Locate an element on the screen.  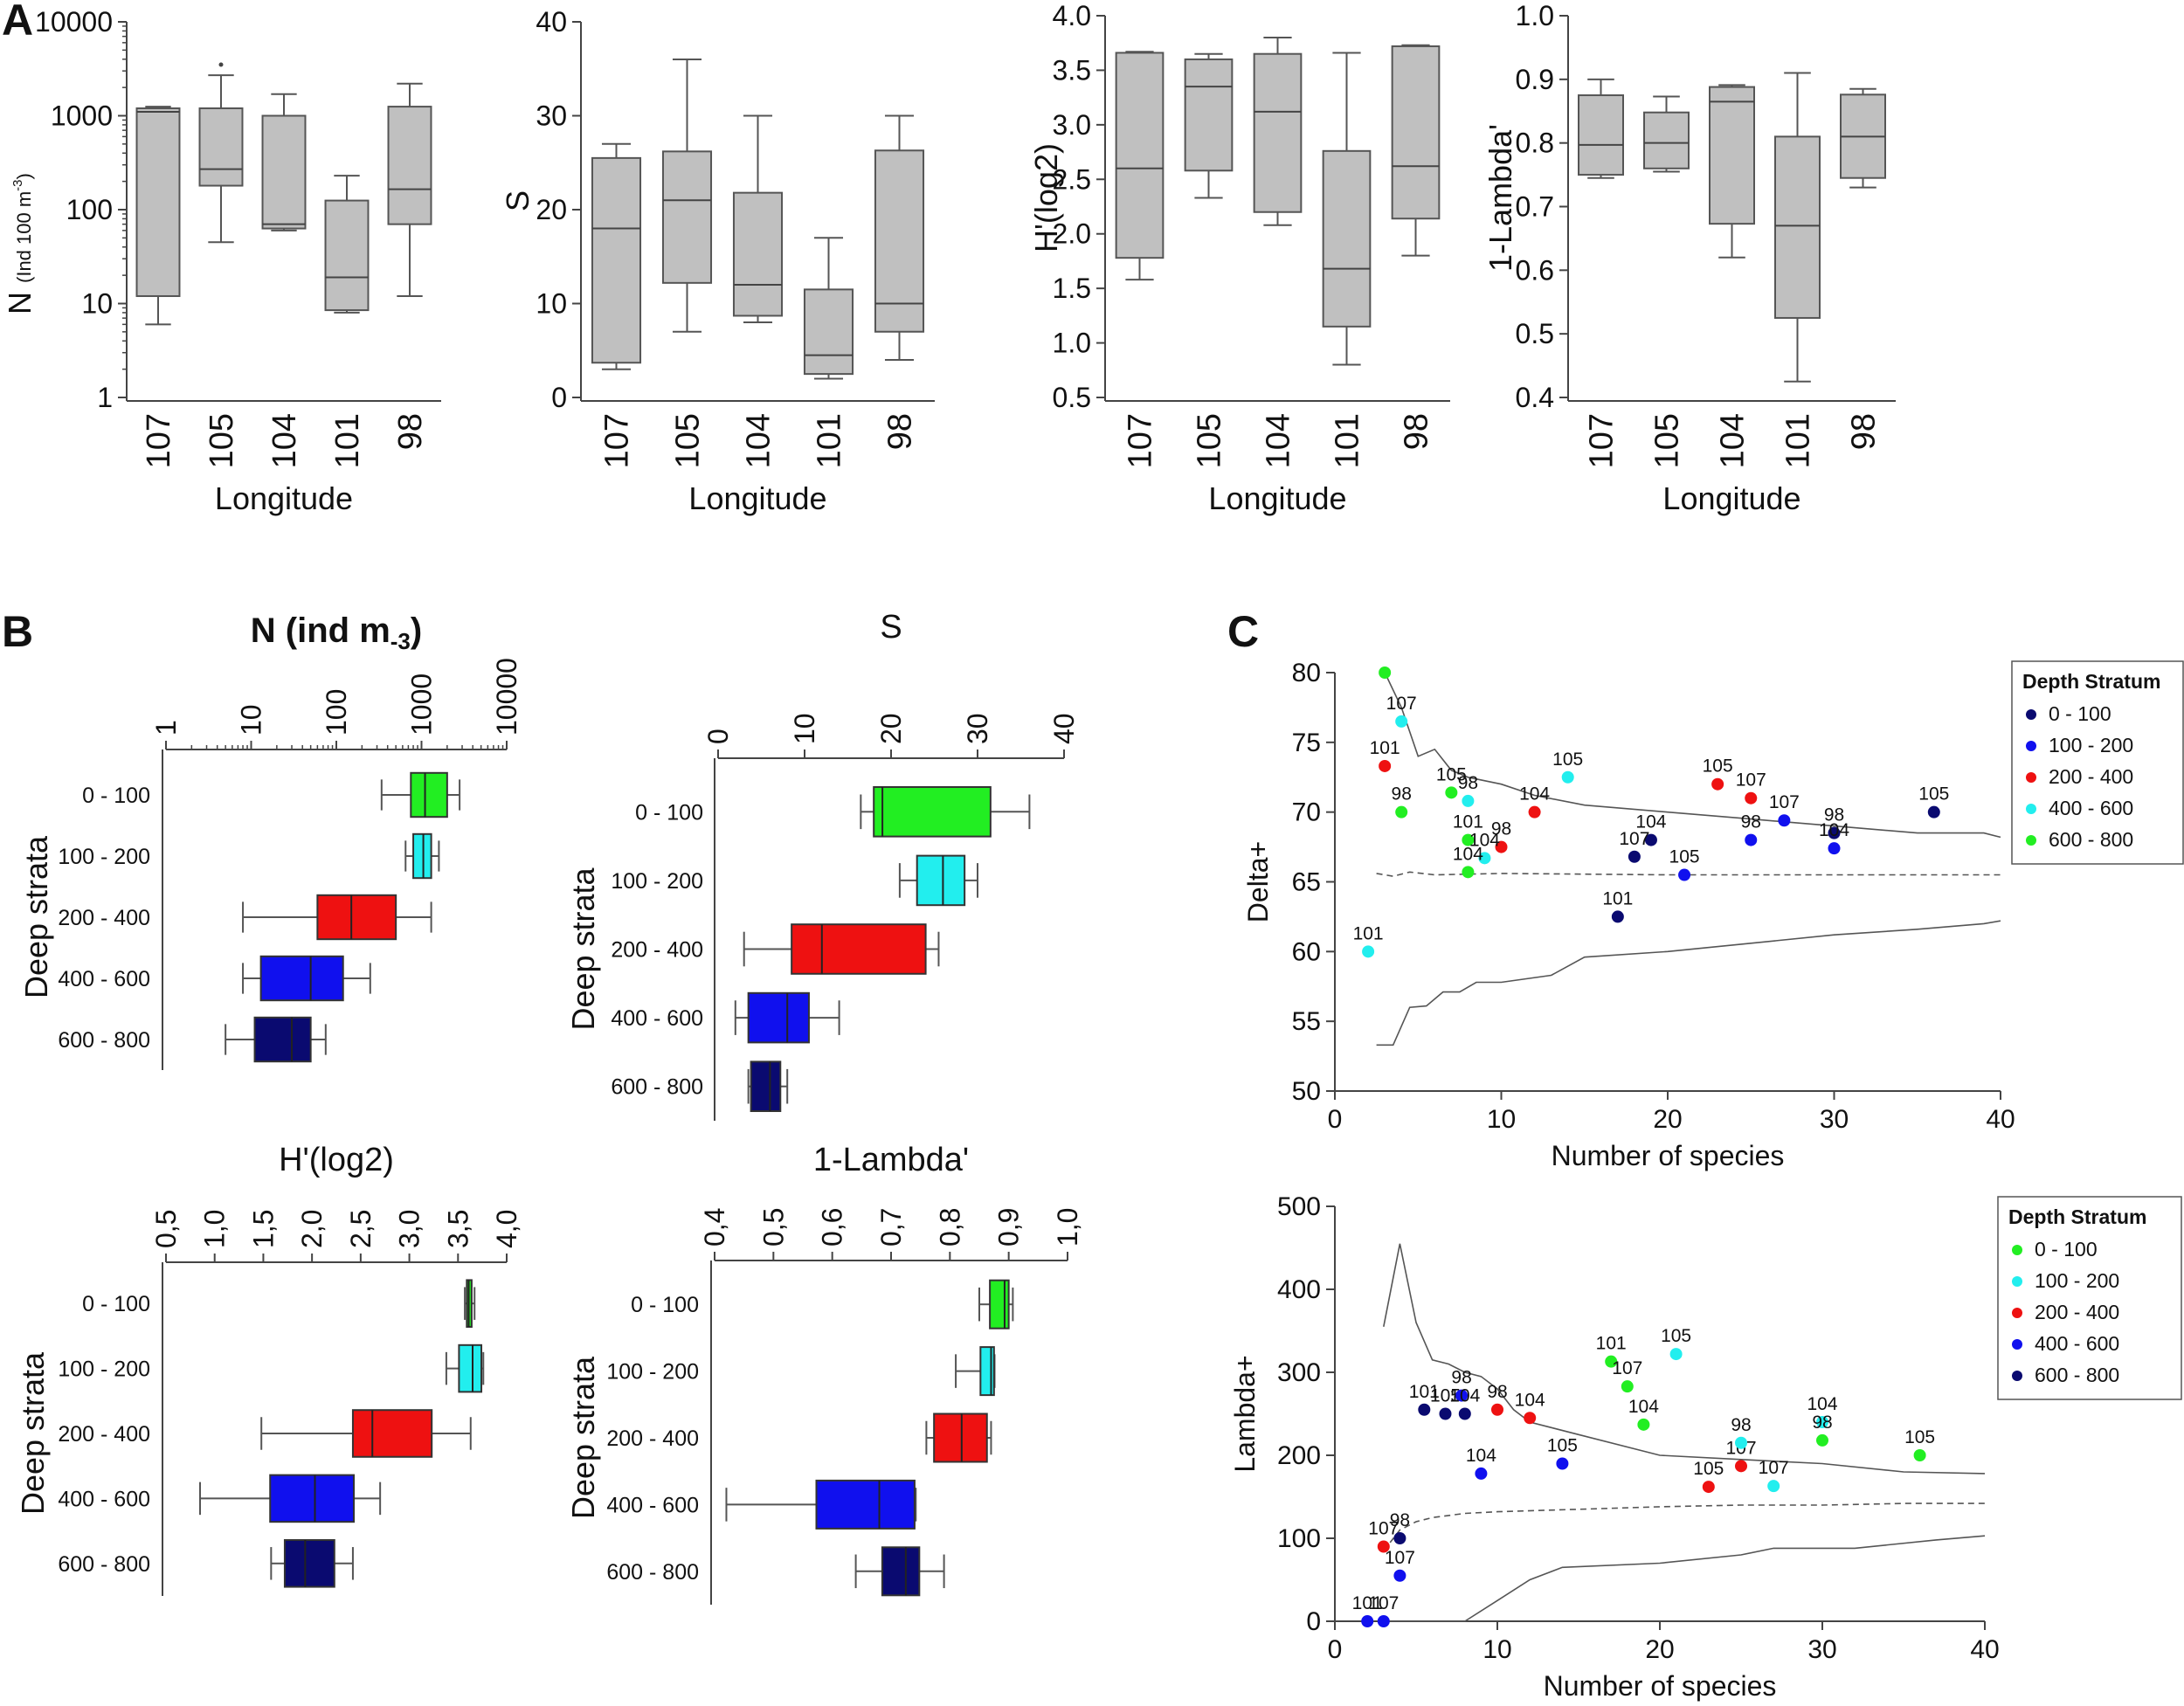
x-tick-label: 0,7 is located at coordinates (891, 1227).